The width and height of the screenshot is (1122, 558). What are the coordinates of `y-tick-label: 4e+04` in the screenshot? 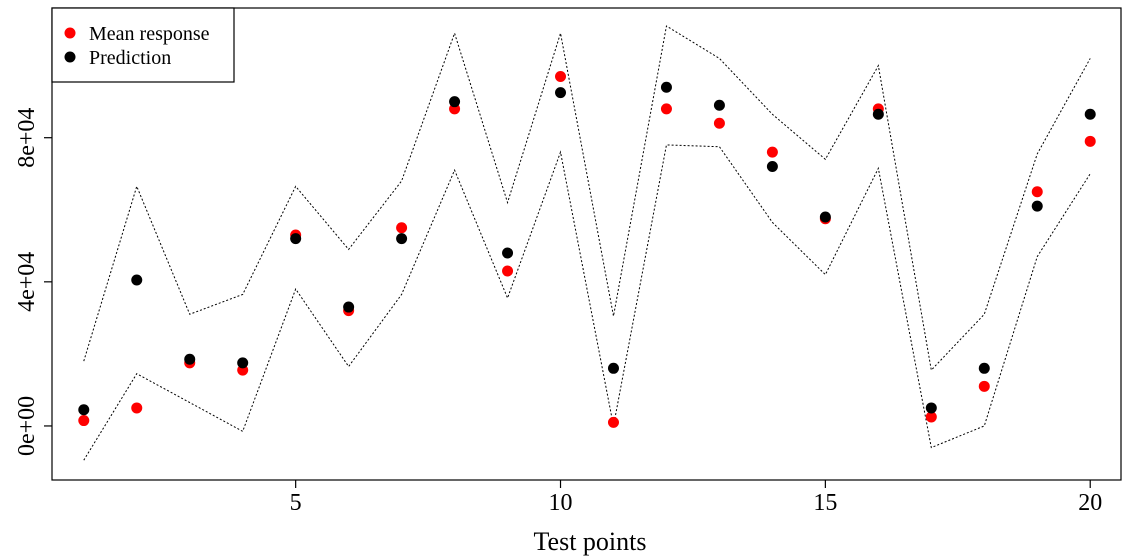 It's located at (27, 282).